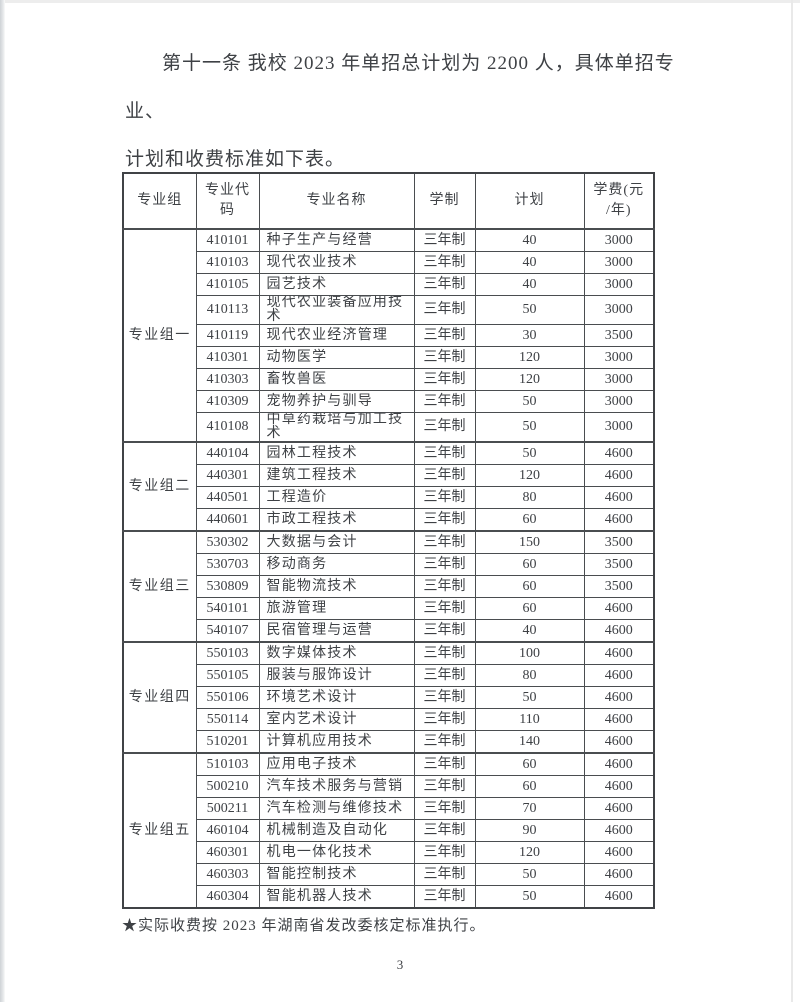  Describe the element at coordinates (227, 542) in the screenshot. I see `major-code-cell: 530302` at that location.